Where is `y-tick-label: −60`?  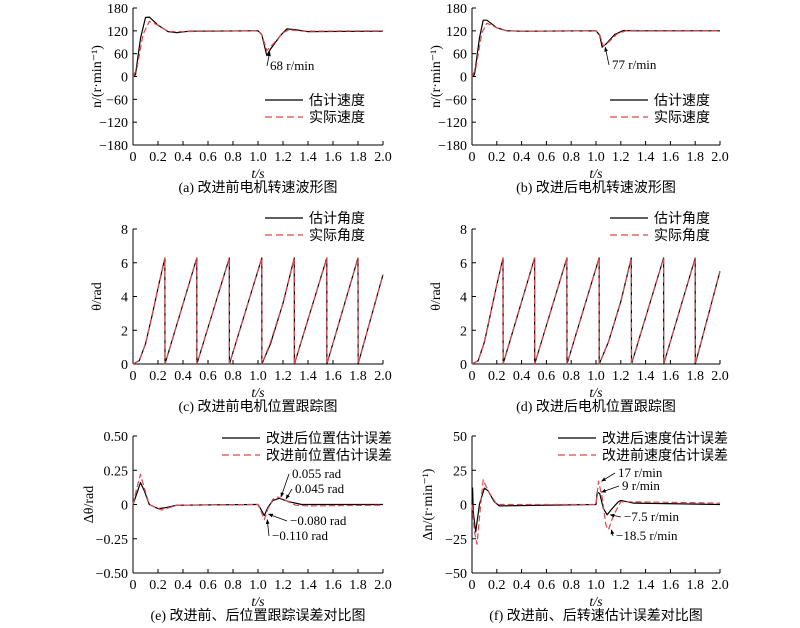 y-tick-label: −60 is located at coordinates (117, 100).